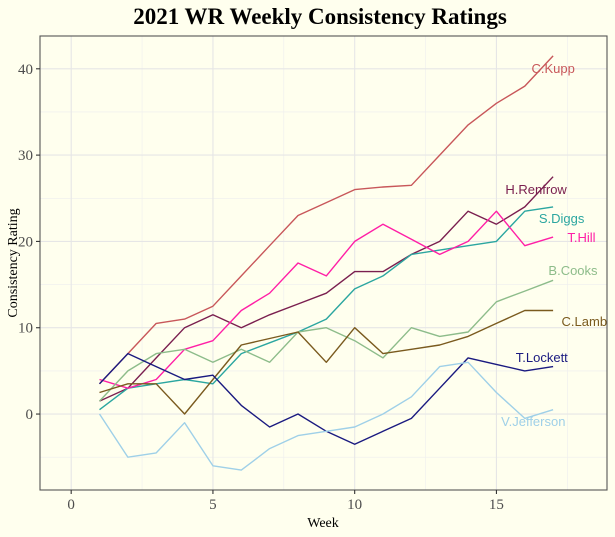 Image resolution: width=615 pixels, height=537 pixels. What do you see at coordinates (536, 189) in the screenshot?
I see `series-label-h-renfrow: H.Renfrow` at bounding box center [536, 189].